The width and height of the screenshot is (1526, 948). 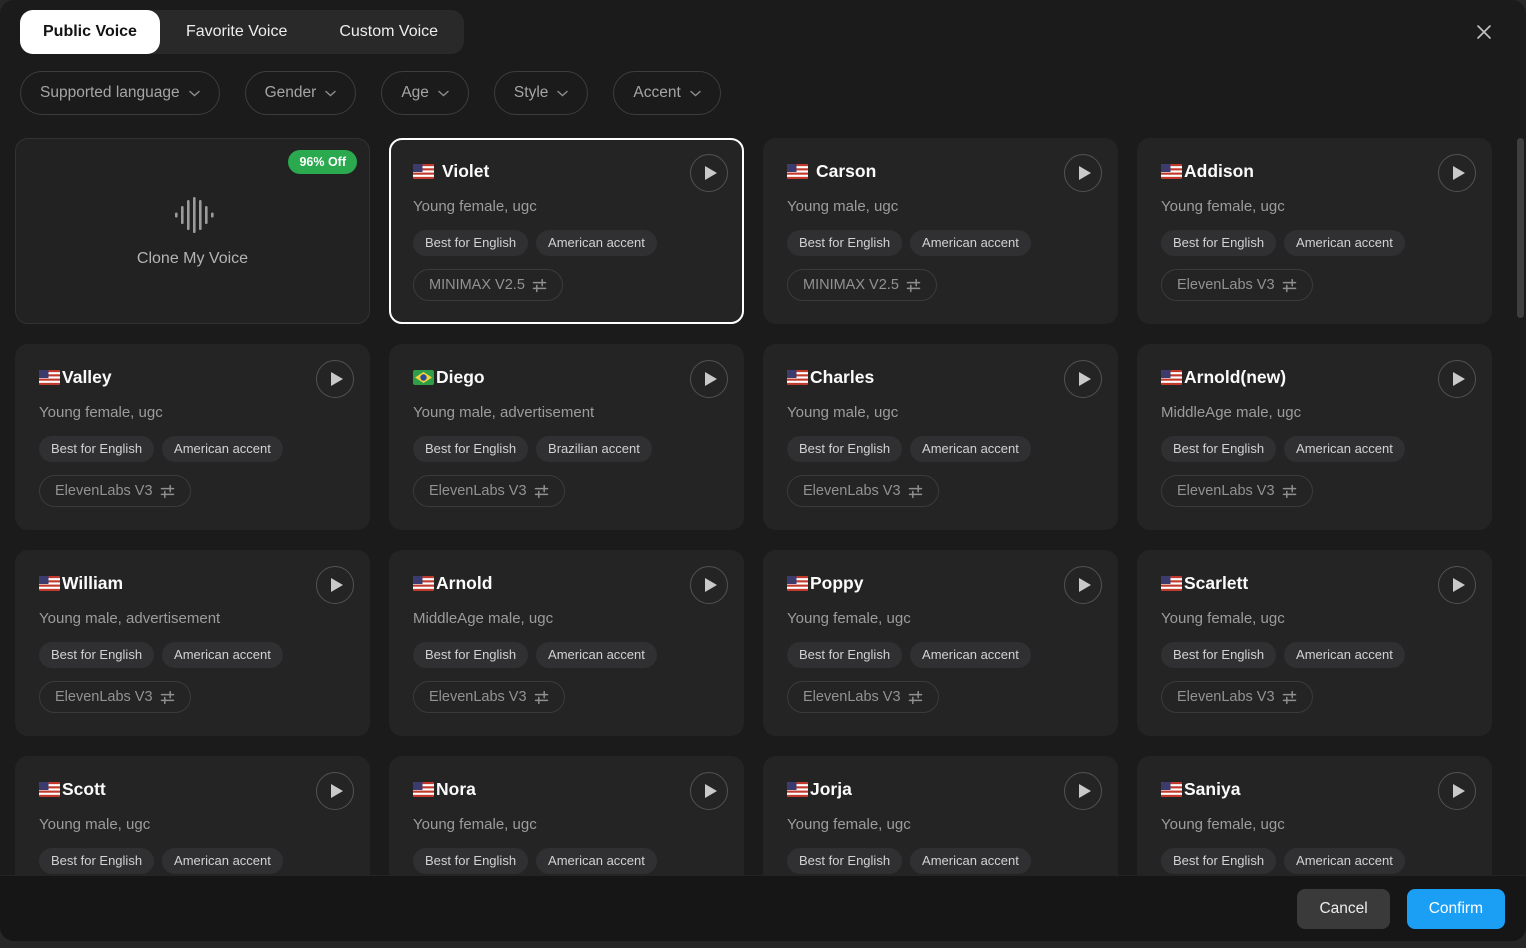 I want to click on filter-accent: Accent, so click(x=667, y=93).